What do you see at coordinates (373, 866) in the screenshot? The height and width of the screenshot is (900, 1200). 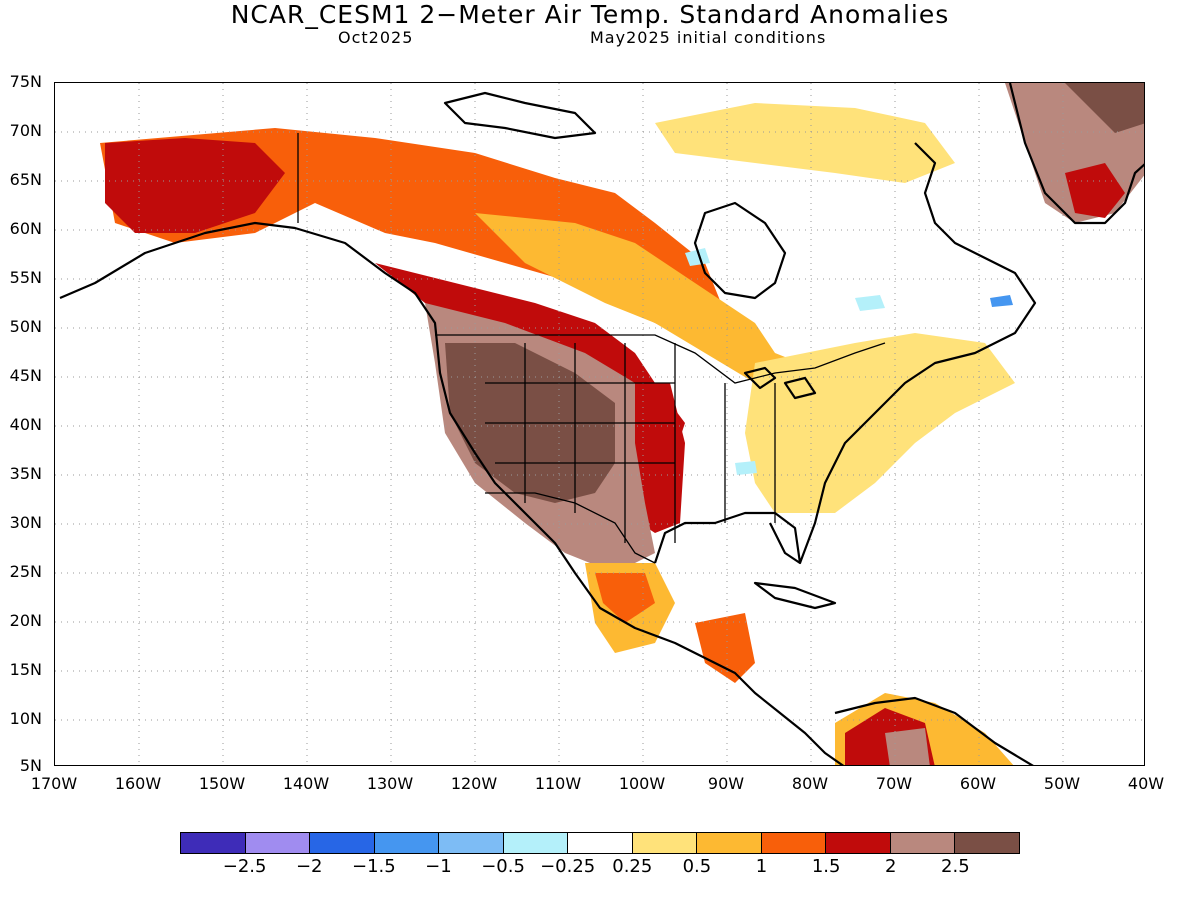 I see `legend-tick-label: −1.5` at bounding box center [373, 866].